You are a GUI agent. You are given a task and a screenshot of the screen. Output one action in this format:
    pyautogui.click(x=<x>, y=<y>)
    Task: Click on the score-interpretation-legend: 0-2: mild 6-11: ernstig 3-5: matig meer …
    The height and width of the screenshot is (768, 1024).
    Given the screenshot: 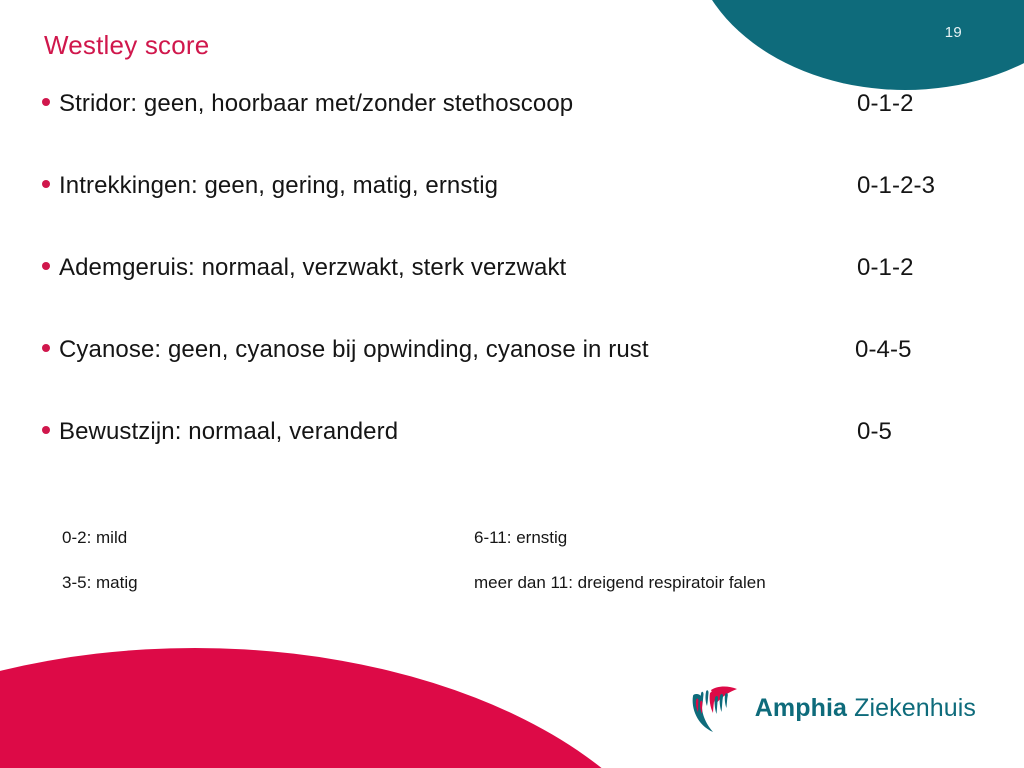 What is the action you would take?
    pyautogui.click(x=512, y=573)
    